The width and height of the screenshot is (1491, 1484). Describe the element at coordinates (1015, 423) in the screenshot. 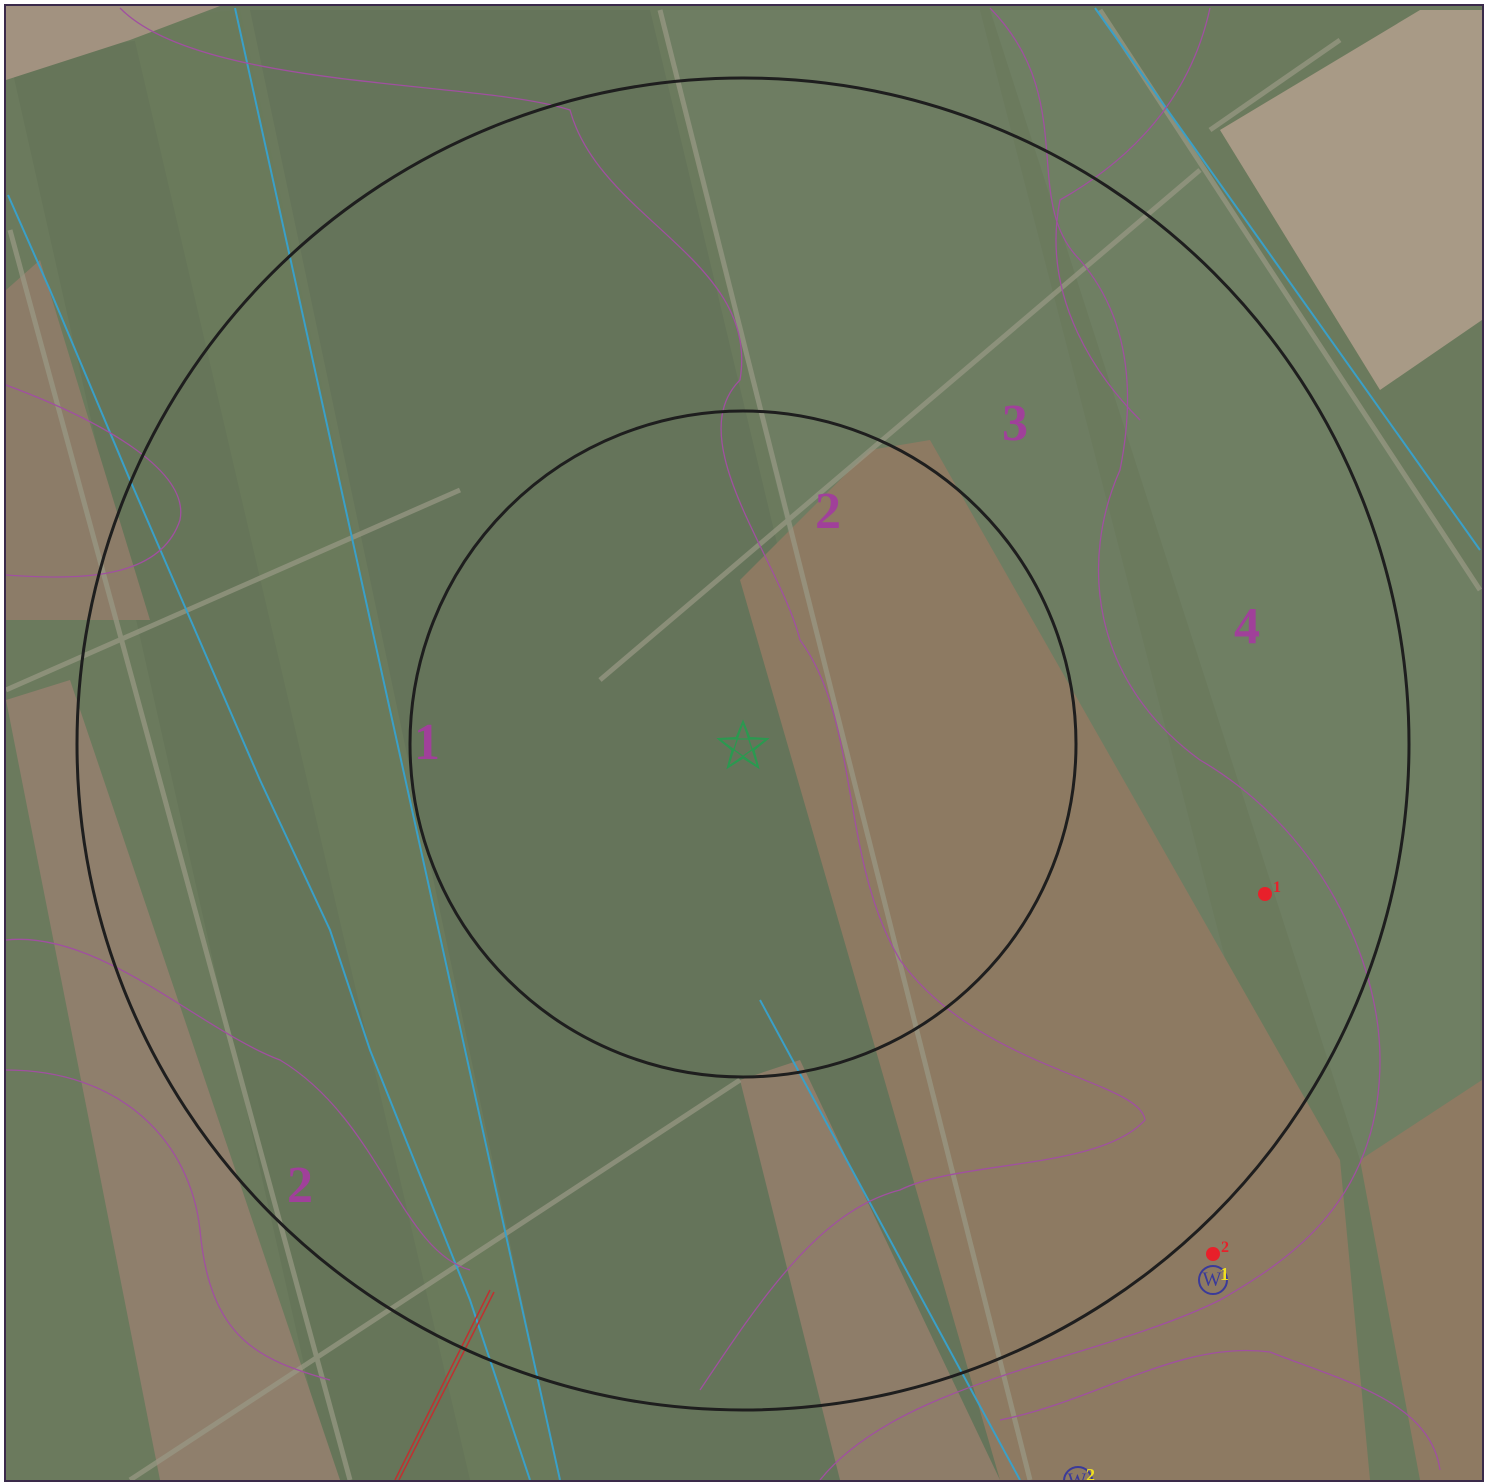

I see `zone-label: 3` at that location.